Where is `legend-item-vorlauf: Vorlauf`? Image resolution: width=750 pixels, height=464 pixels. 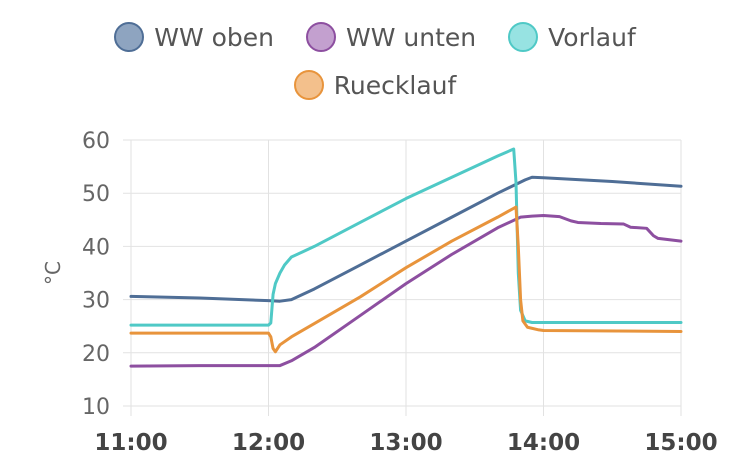
legend-item-vorlauf: Vorlauf is located at coordinates (572, 37).